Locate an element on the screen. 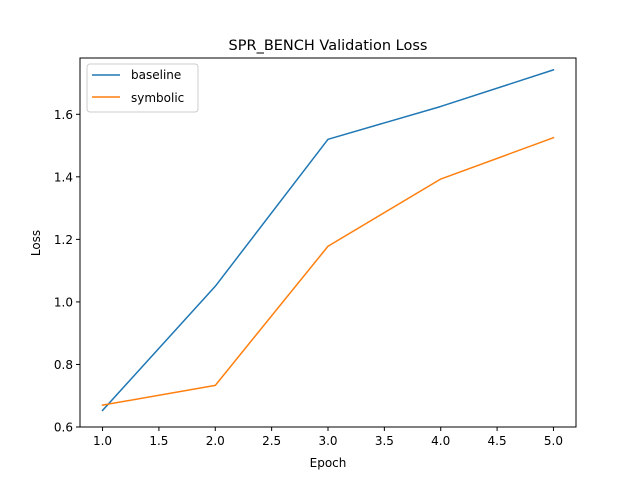  x-tick-label: 5.0 is located at coordinates (553, 441).